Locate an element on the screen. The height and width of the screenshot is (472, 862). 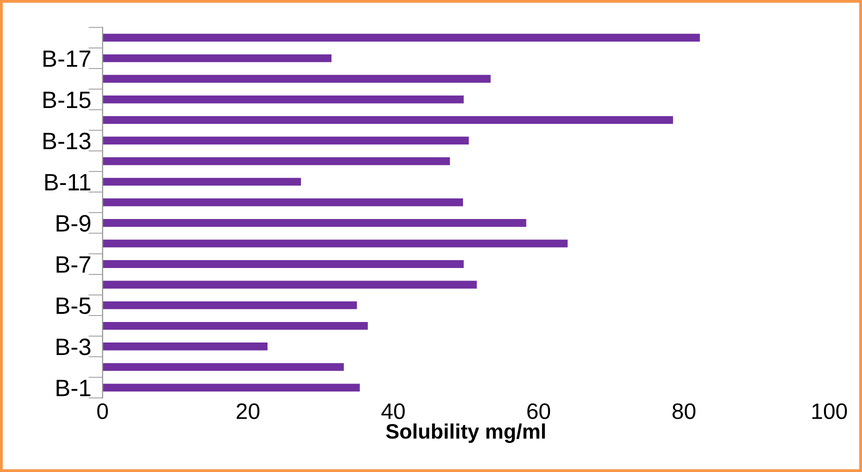
x-tick-label: 60 is located at coordinates (538, 411).